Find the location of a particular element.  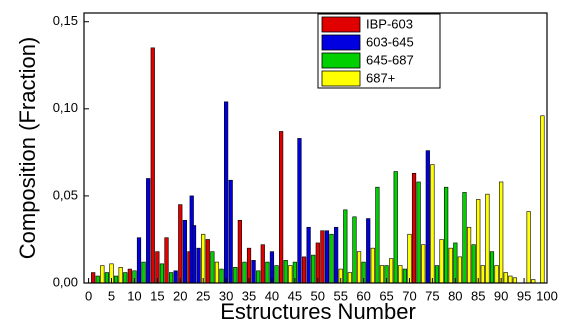

x-tick-label: 15 is located at coordinates (157, 295).